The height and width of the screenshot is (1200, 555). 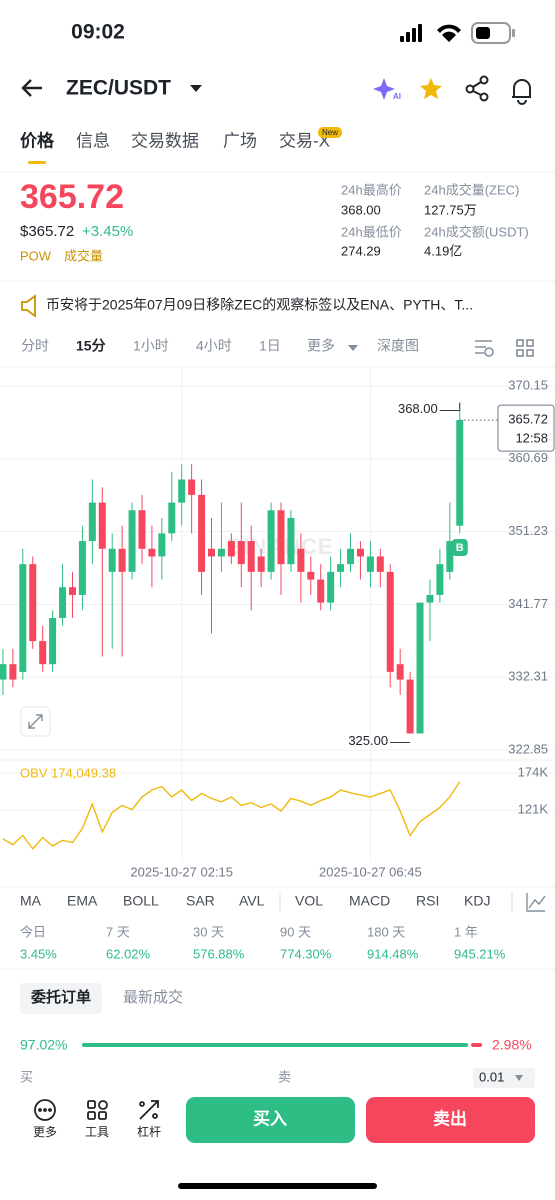 I want to click on performance-value: 914.48%, so click(x=393, y=953).